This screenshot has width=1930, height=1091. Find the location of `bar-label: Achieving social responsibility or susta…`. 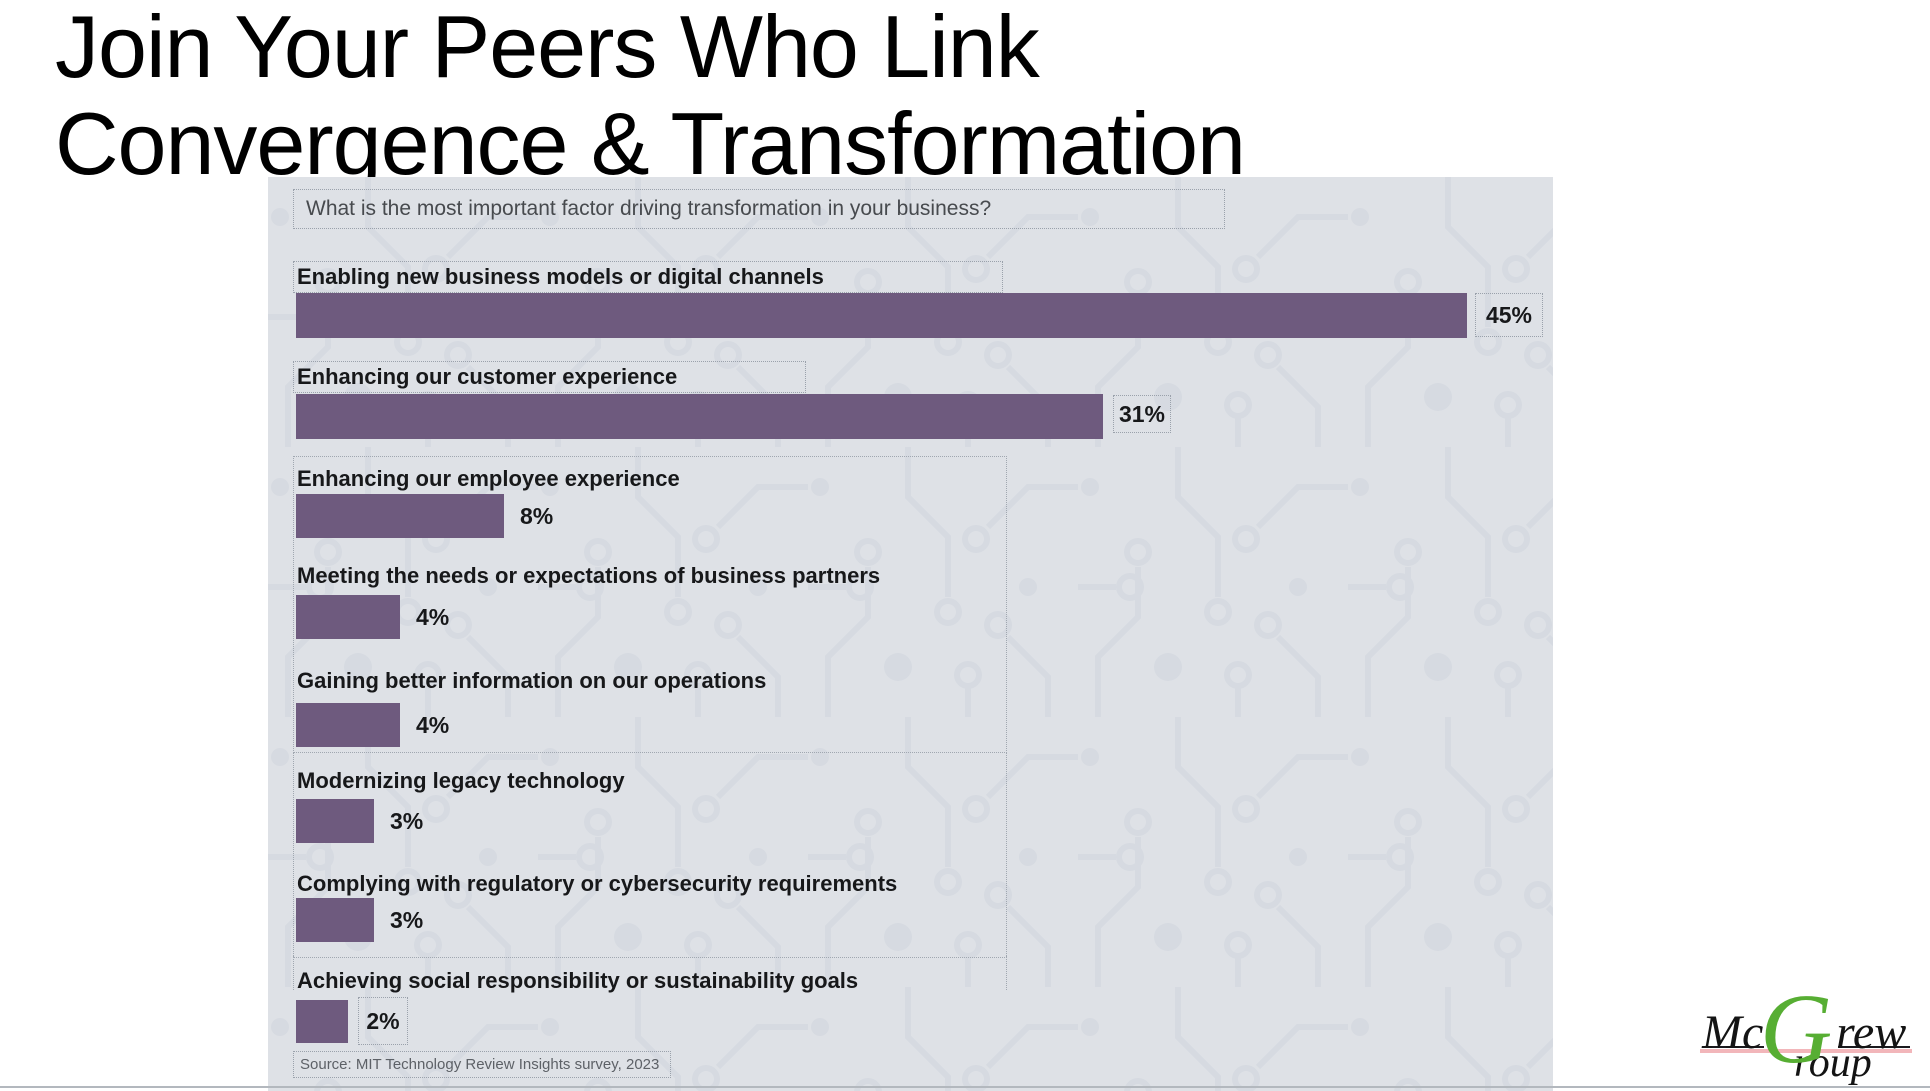

bar-label: Achieving social responsibility or susta… is located at coordinates (578, 980).